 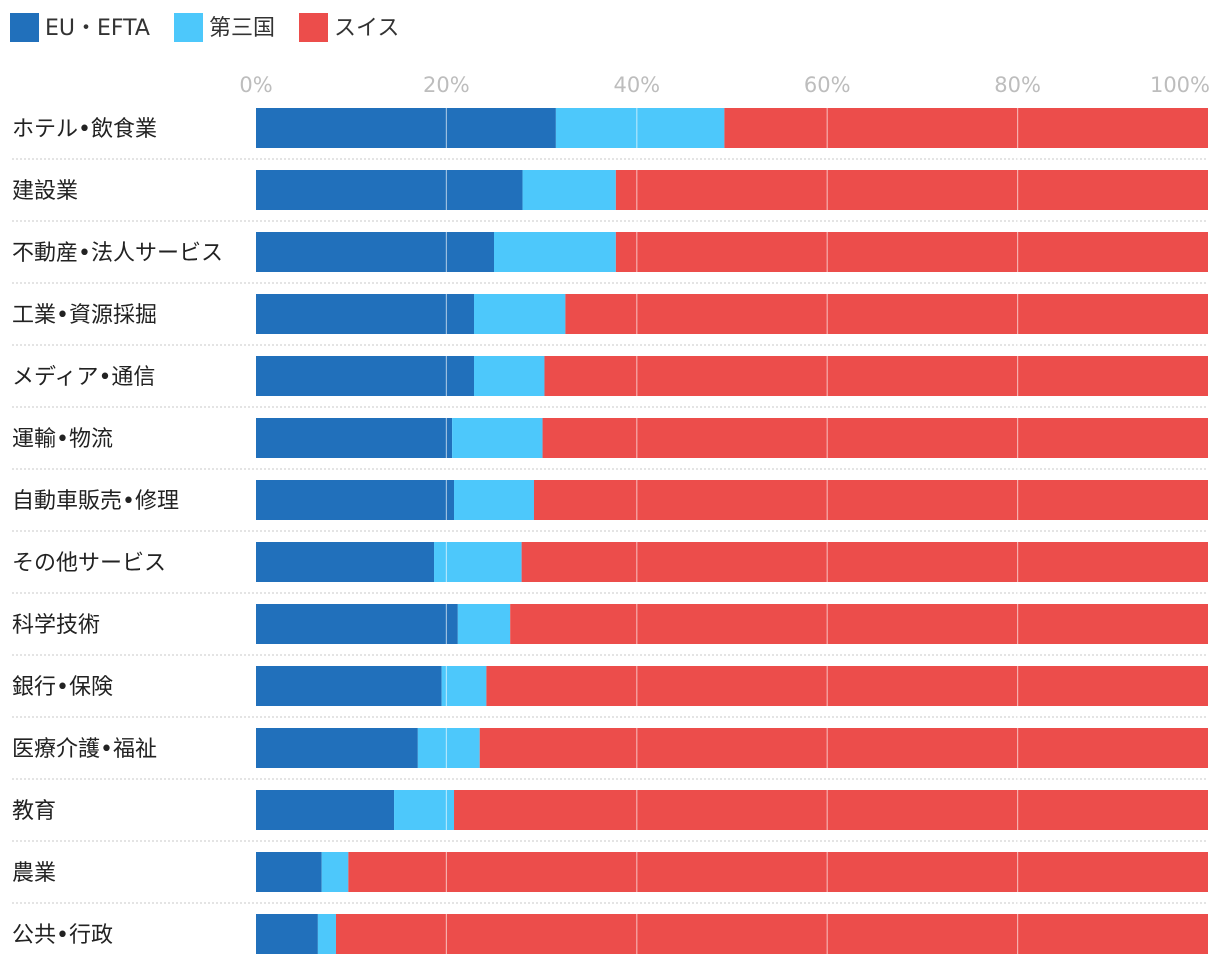 I want to click on x-tick-label: 0%, so click(x=255, y=85).